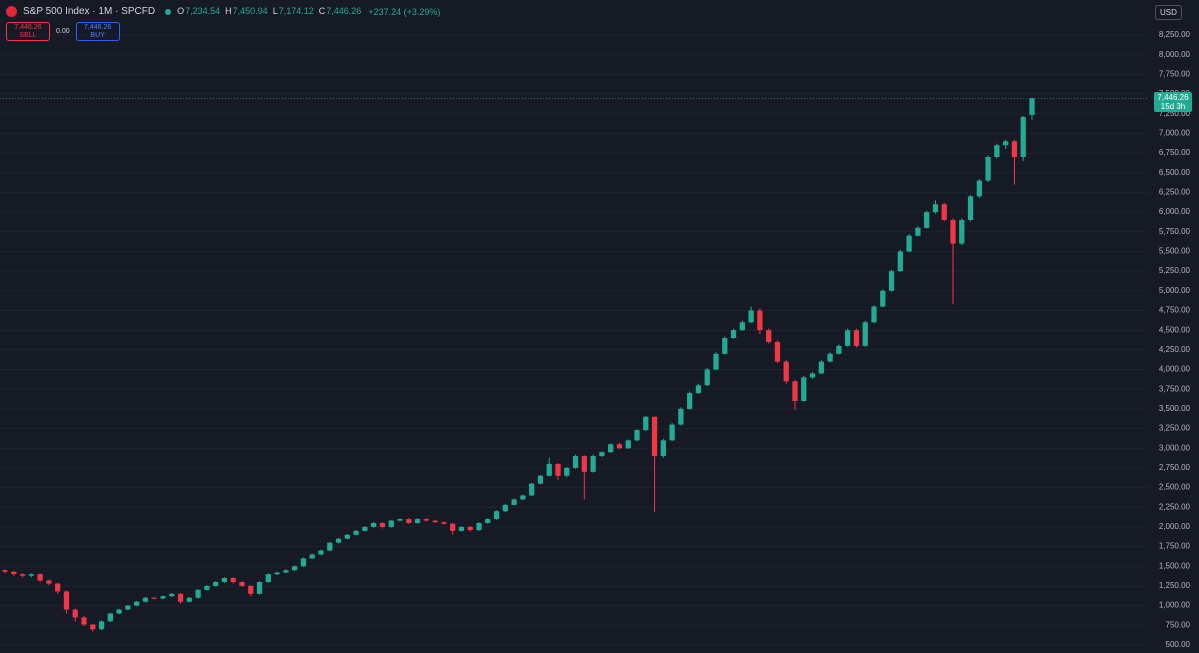  Describe the element at coordinates (1175, 54) in the screenshot. I see `y-tick-label: 8,000.00` at that location.